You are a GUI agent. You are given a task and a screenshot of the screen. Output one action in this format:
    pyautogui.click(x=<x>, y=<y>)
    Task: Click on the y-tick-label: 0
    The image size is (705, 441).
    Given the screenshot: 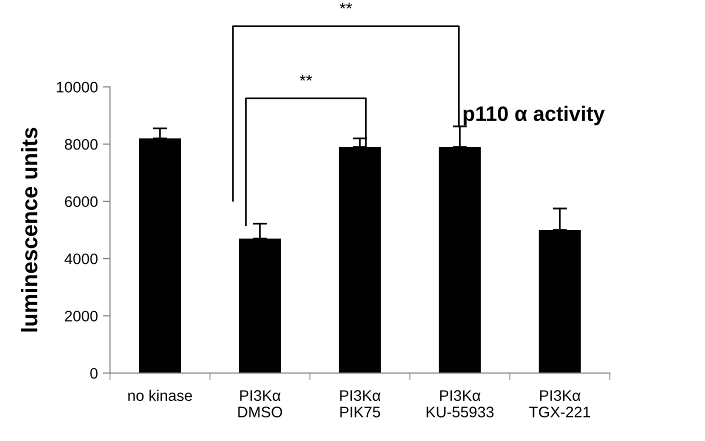 What is the action you would take?
    pyautogui.click(x=94, y=373)
    